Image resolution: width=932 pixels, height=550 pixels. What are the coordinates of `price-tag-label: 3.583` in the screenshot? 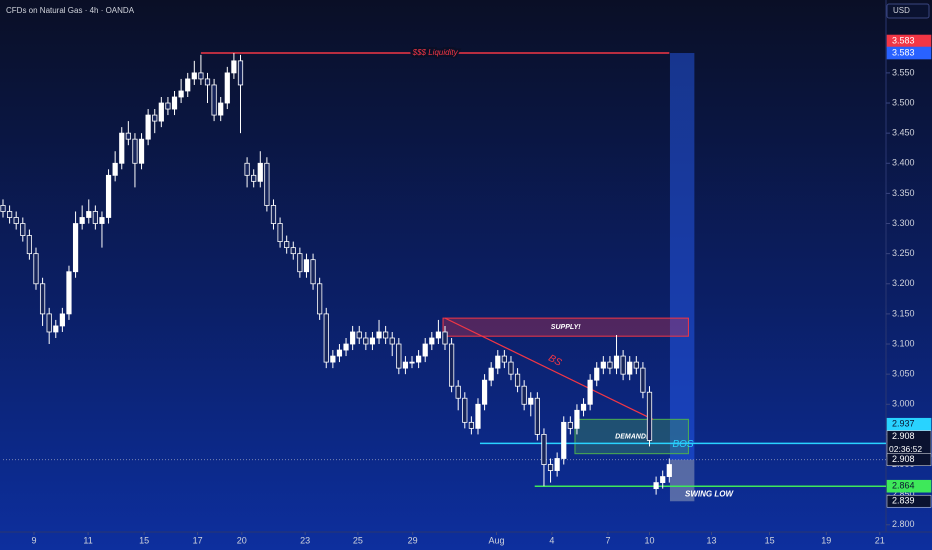 It's located at (903, 40).